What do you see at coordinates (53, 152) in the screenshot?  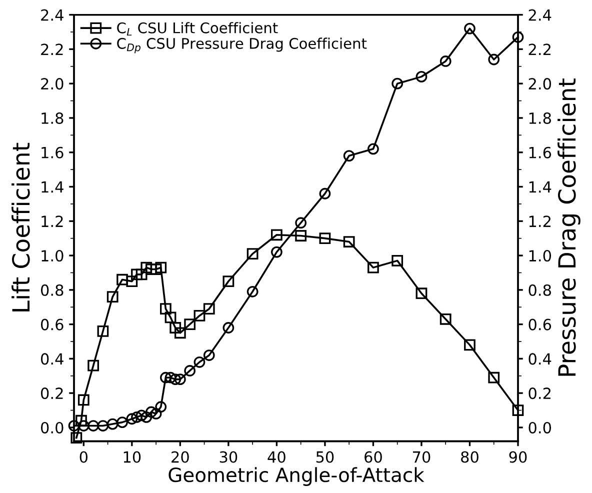 I see `y-tick-label: 1.6` at bounding box center [53, 152].